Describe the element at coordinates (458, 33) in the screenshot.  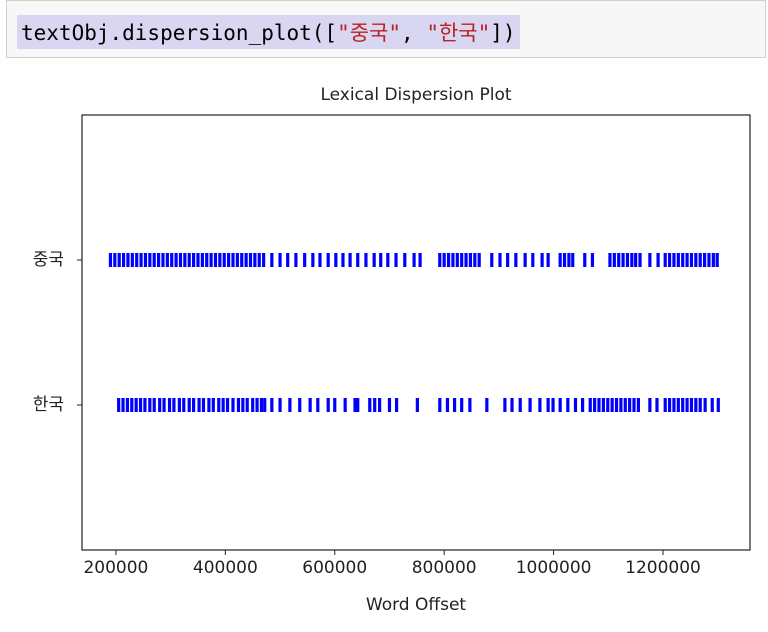
I see `code-string: "한국"` at that location.